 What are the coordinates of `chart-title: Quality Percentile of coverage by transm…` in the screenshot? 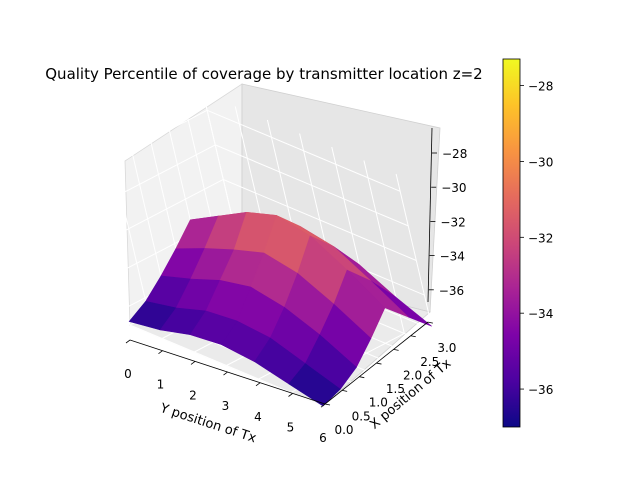 It's located at (263, 74).